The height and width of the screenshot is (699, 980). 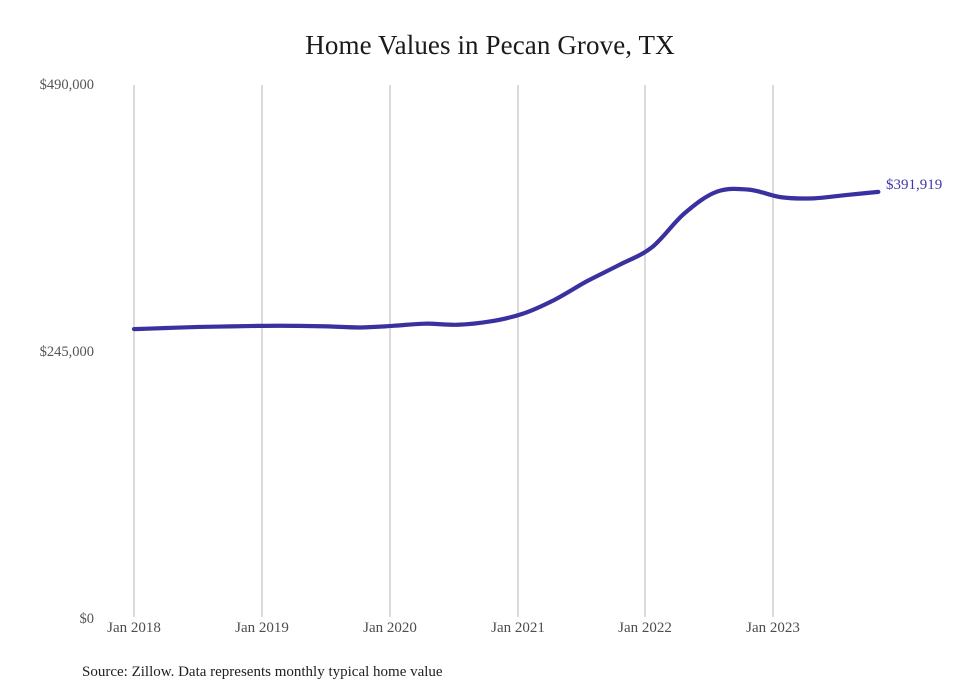 What do you see at coordinates (66, 85) in the screenshot?
I see `y-axis-tick-top: $490,000` at bounding box center [66, 85].